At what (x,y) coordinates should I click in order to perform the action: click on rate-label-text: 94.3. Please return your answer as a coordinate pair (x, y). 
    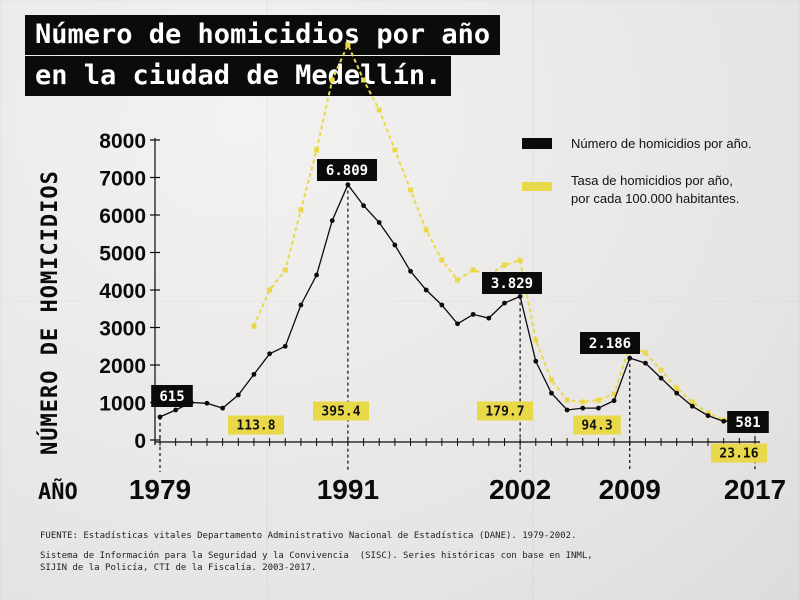
    Looking at the image, I should click on (596, 426).